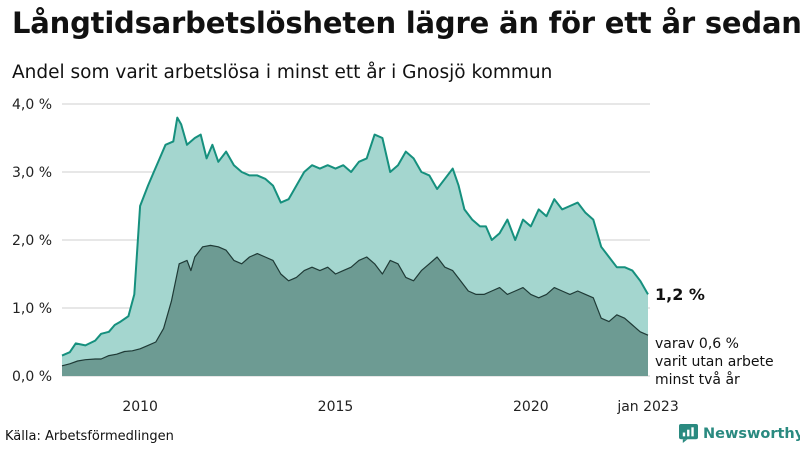  I want to click on y-tick-label-0: 0,0 %, so click(32, 377).